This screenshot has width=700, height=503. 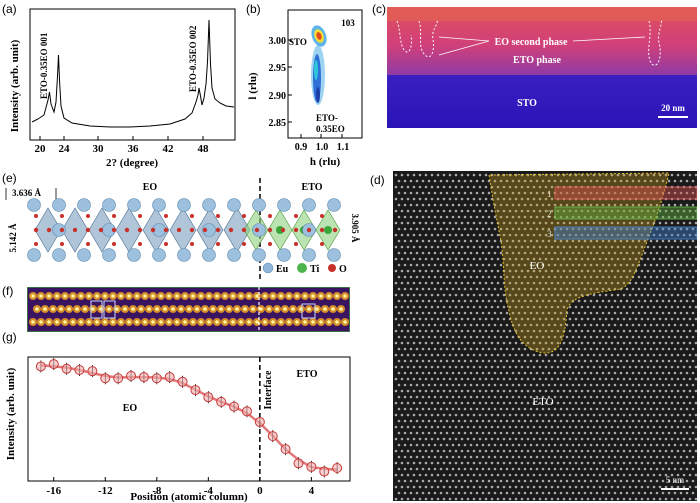 I want to click on rsm-xticks, so click(x=321, y=136).